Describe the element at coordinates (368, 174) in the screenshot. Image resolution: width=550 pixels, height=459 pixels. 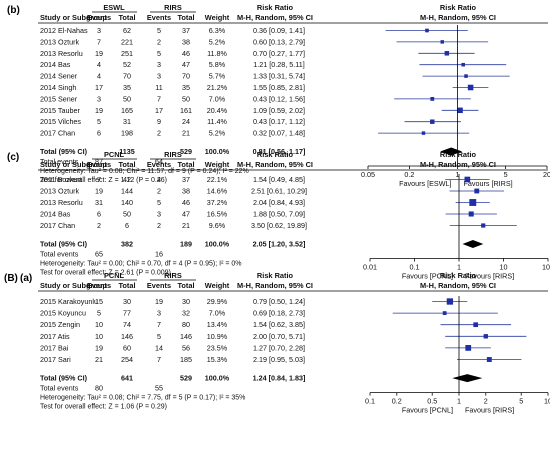
I see `x-tick-label: 0.05` at that location.